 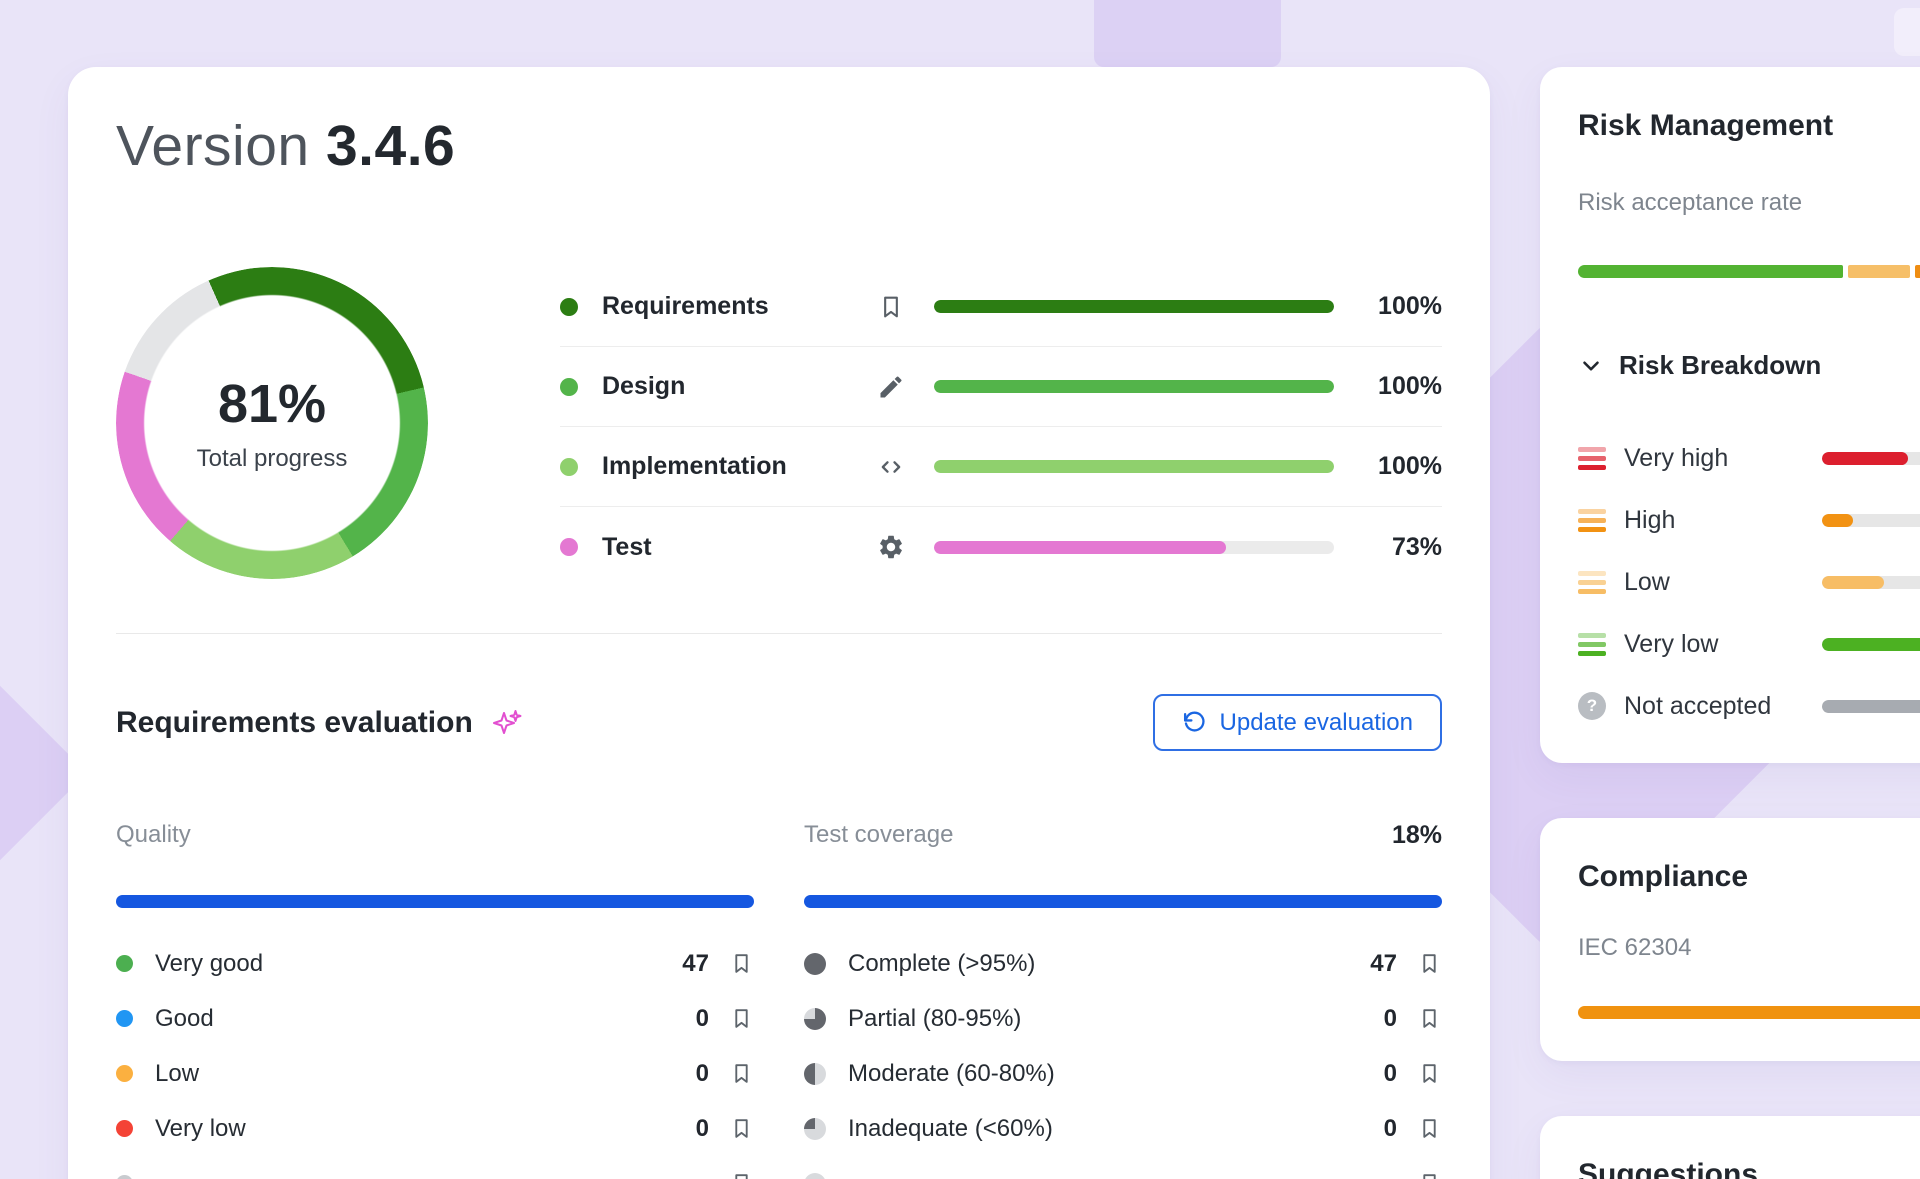 I want to click on row-label: Low, so click(x=177, y=1073).